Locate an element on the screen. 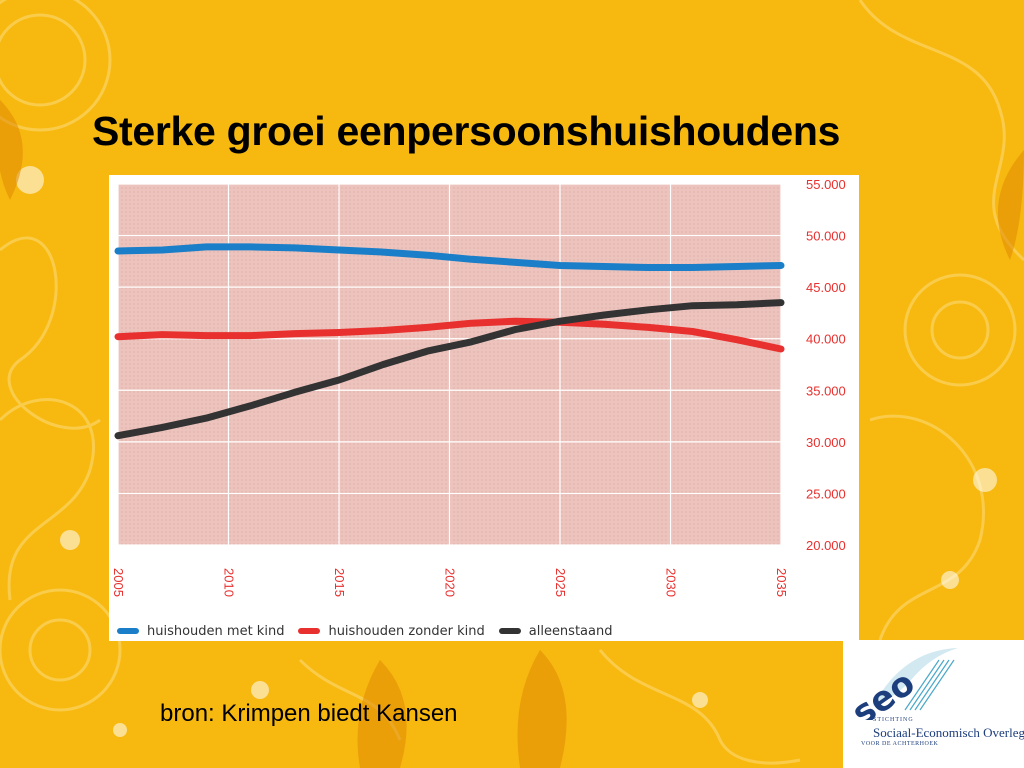  x-axis-ticks: 2005 2010 2015 2020 2025 2030 2035 is located at coordinates (450, 582).